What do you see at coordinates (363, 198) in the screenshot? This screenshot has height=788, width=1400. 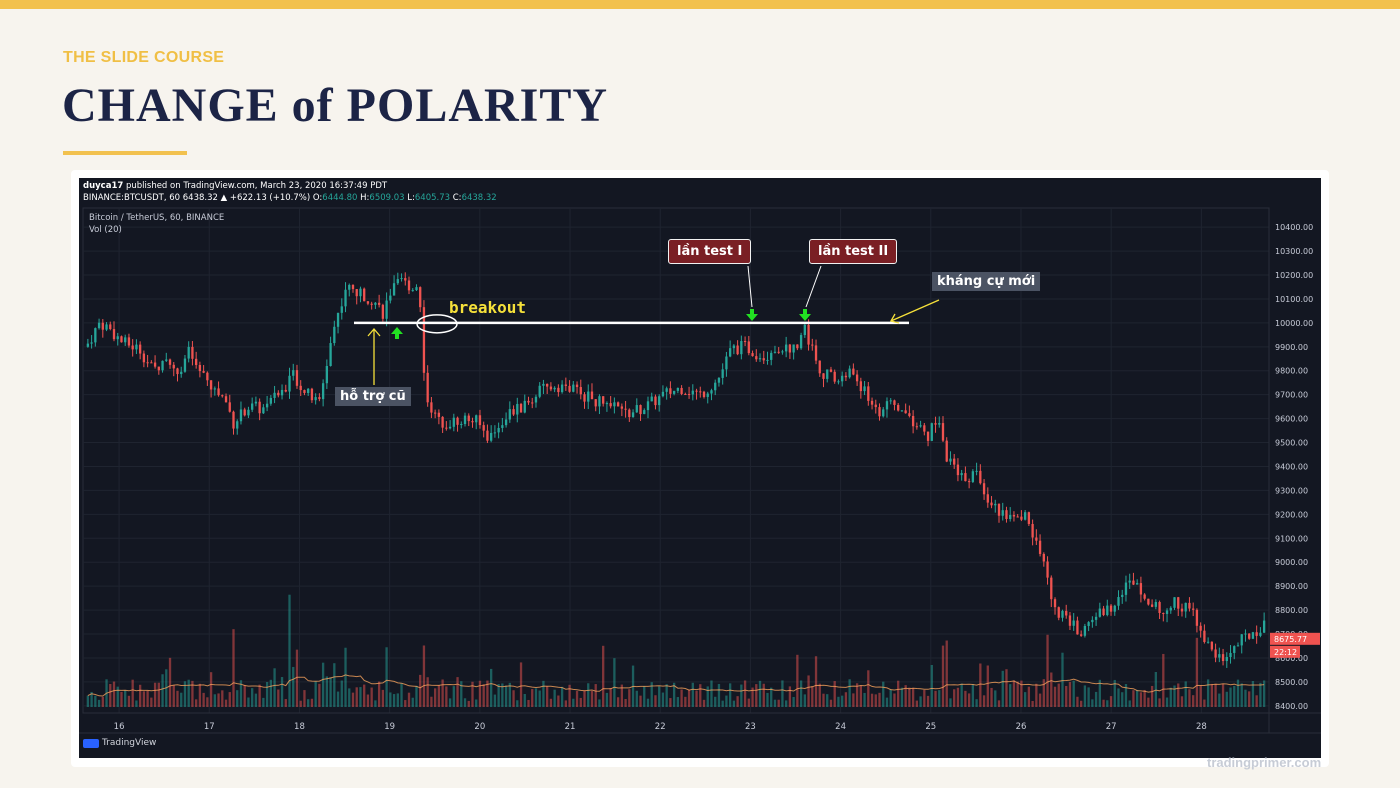 I see `high-label: H:` at bounding box center [363, 198].